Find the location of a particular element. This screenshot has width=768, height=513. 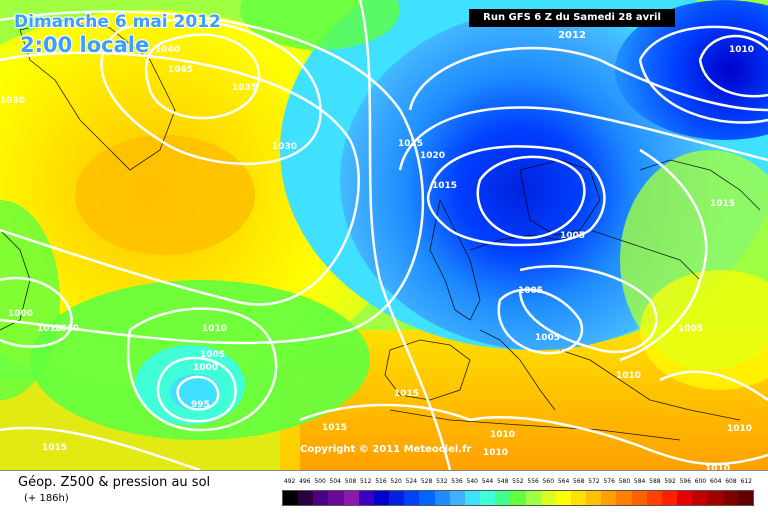

legend-value: 580 is located at coordinates (624, 481).